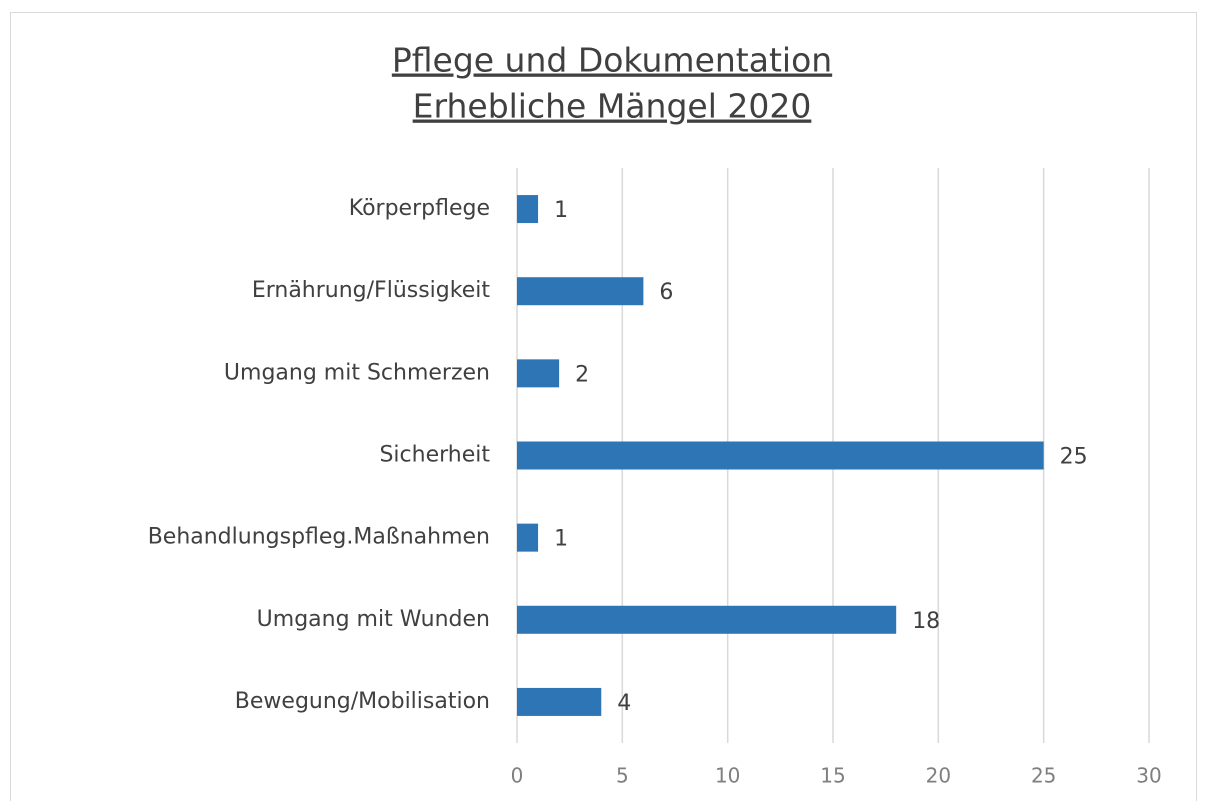 The height and width of the screenshot is (801, 1209). I want to click on data-label: 6, so click(666, 292).